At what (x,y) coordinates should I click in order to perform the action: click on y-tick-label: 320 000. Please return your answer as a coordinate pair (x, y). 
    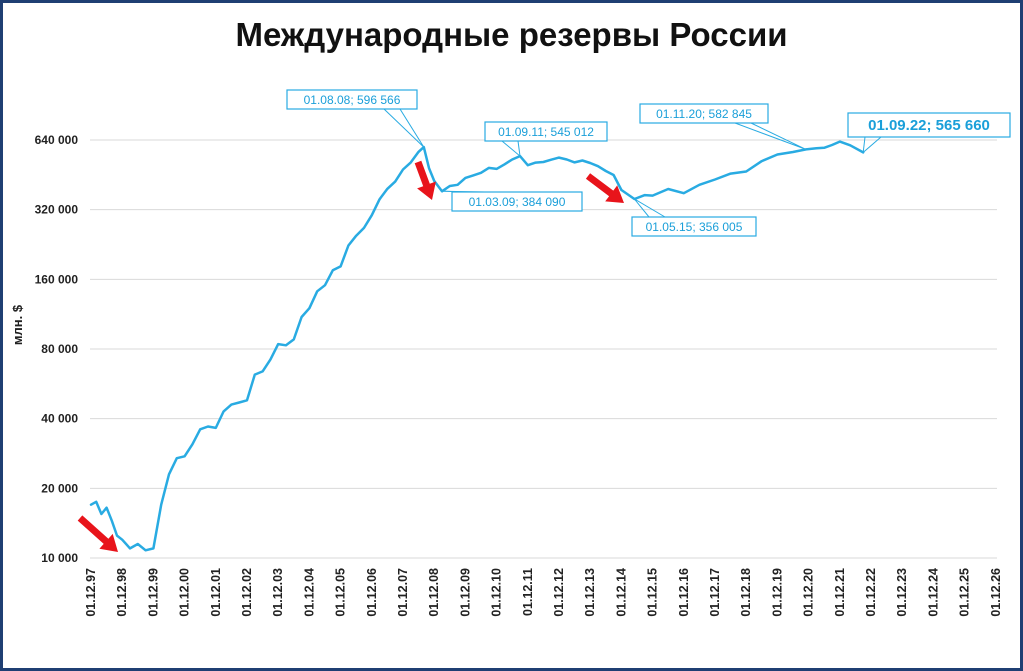
    Looking at the image, I should click on (57, 210).